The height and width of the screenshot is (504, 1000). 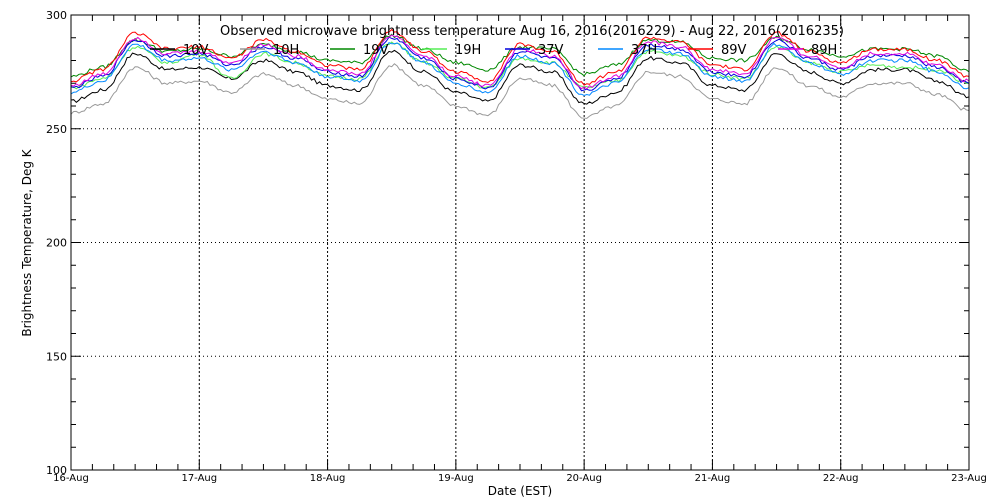 I want to click on series-line-10V, so click(x=520, y=77).